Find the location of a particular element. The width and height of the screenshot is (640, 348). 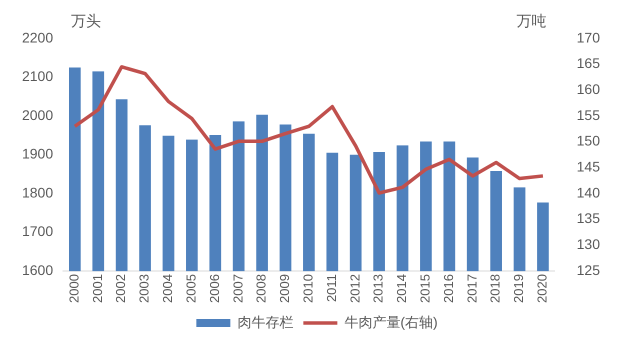

y-tick-label: 1600 is located at coordinates (38, 270).